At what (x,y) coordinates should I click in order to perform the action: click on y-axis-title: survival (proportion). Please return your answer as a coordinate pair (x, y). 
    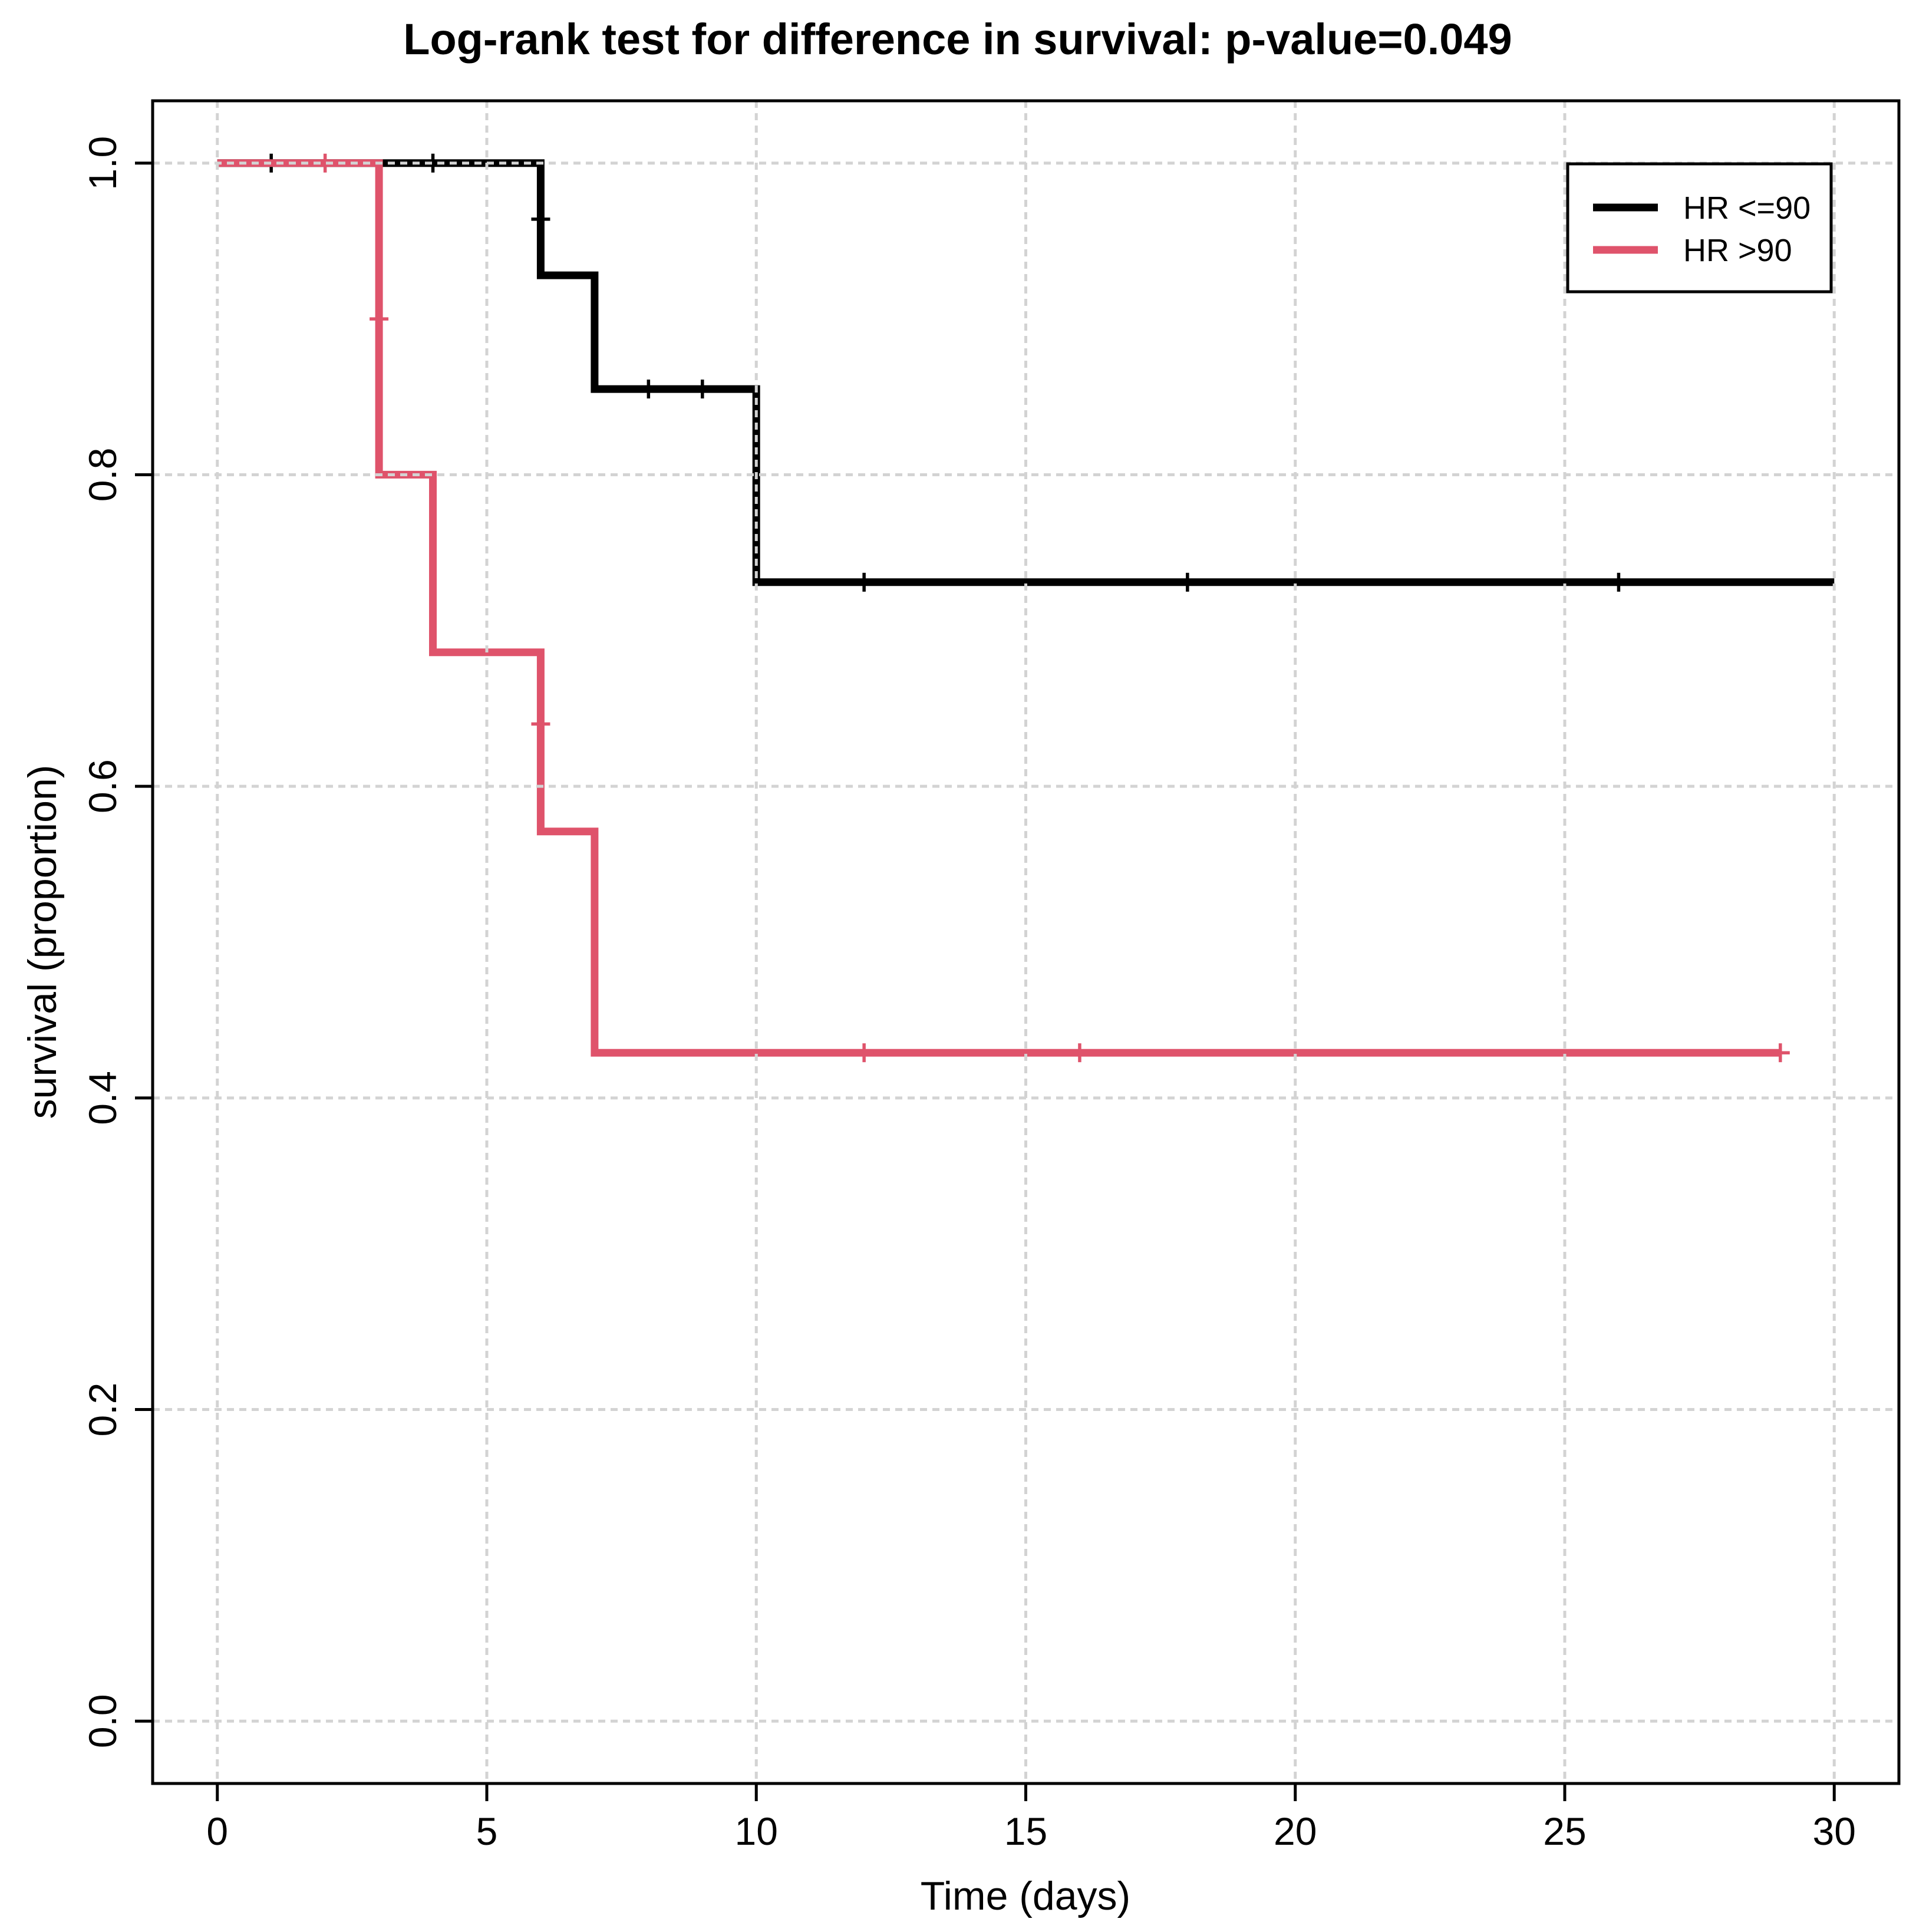
    Looking at the image, I should click on (42, 942).